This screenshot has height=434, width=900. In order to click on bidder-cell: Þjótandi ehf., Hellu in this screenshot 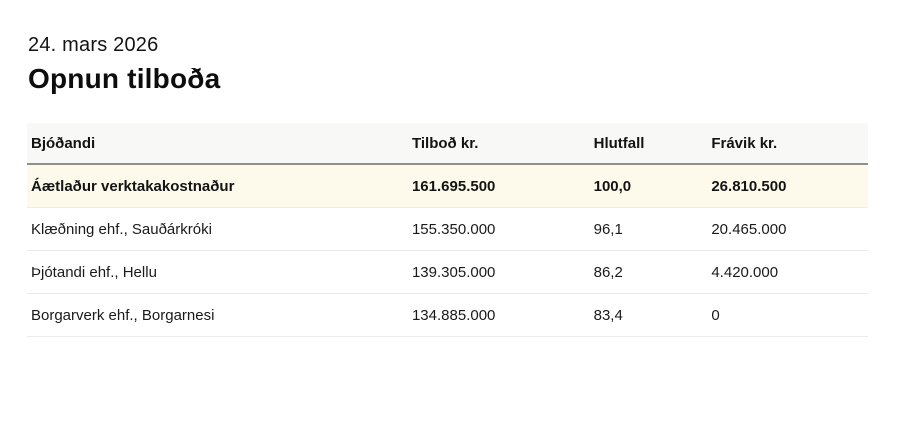, I will do `click(217, 272)`.